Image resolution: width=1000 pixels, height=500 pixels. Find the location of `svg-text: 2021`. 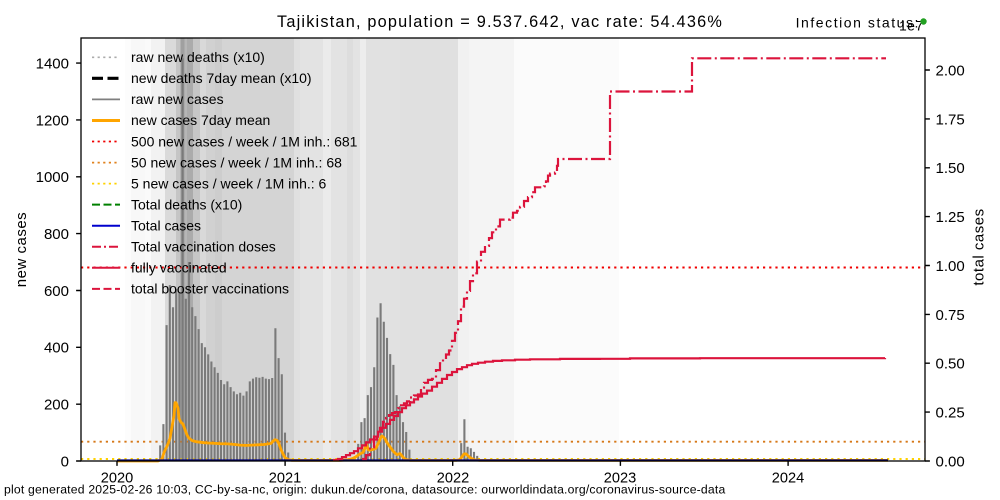

svg-text: 2021 is located at coordinates (285, 478).